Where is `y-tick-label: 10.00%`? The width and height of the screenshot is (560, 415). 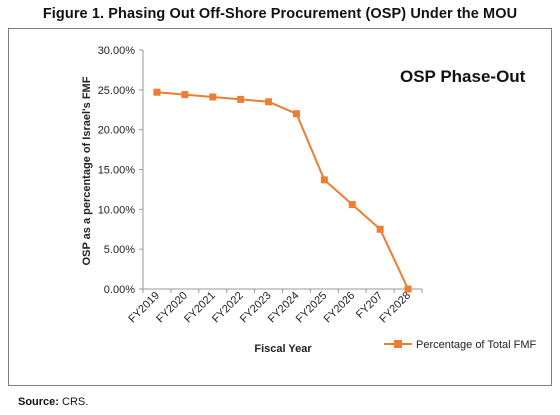 y-tick-label: 10.00% is located at coordinates (117, 210).